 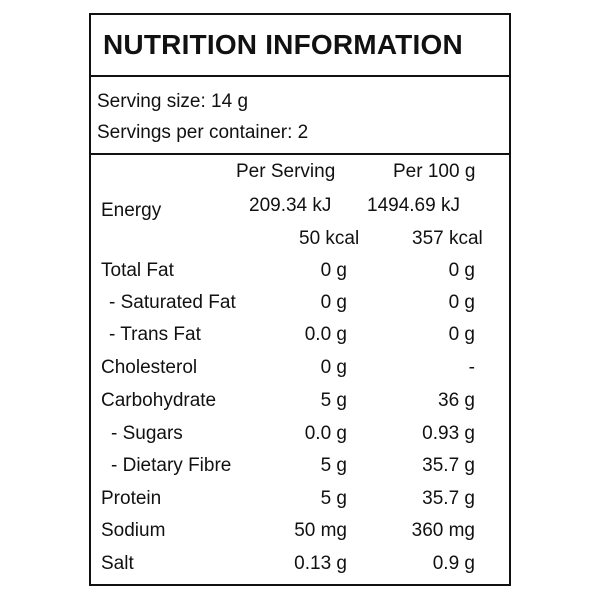 I want to click on per-100g-value: 0.9 g, so click(x=453, y=563).